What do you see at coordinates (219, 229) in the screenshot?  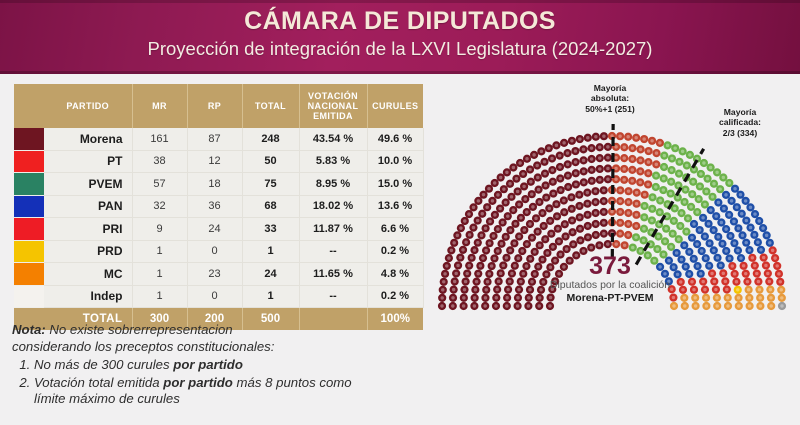 I see `table-row: PRI 9 24 33 11.87 % 6.6 %` at bounding box center [219, 229].